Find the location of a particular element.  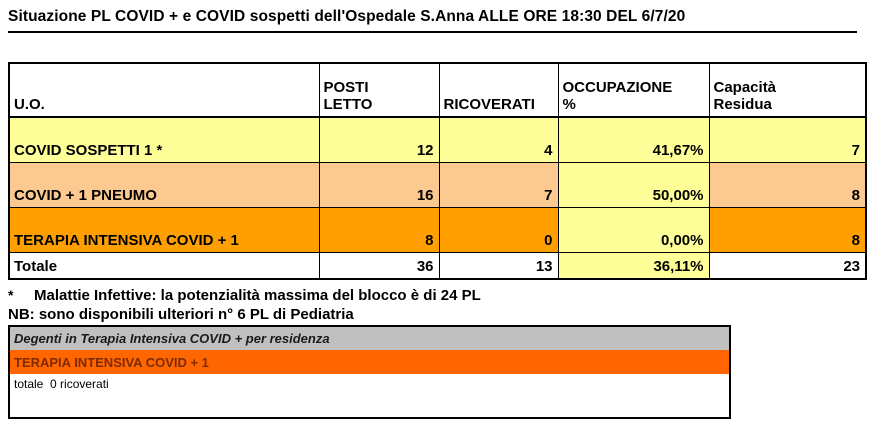

title-underline is located at coordinates (432, 32).